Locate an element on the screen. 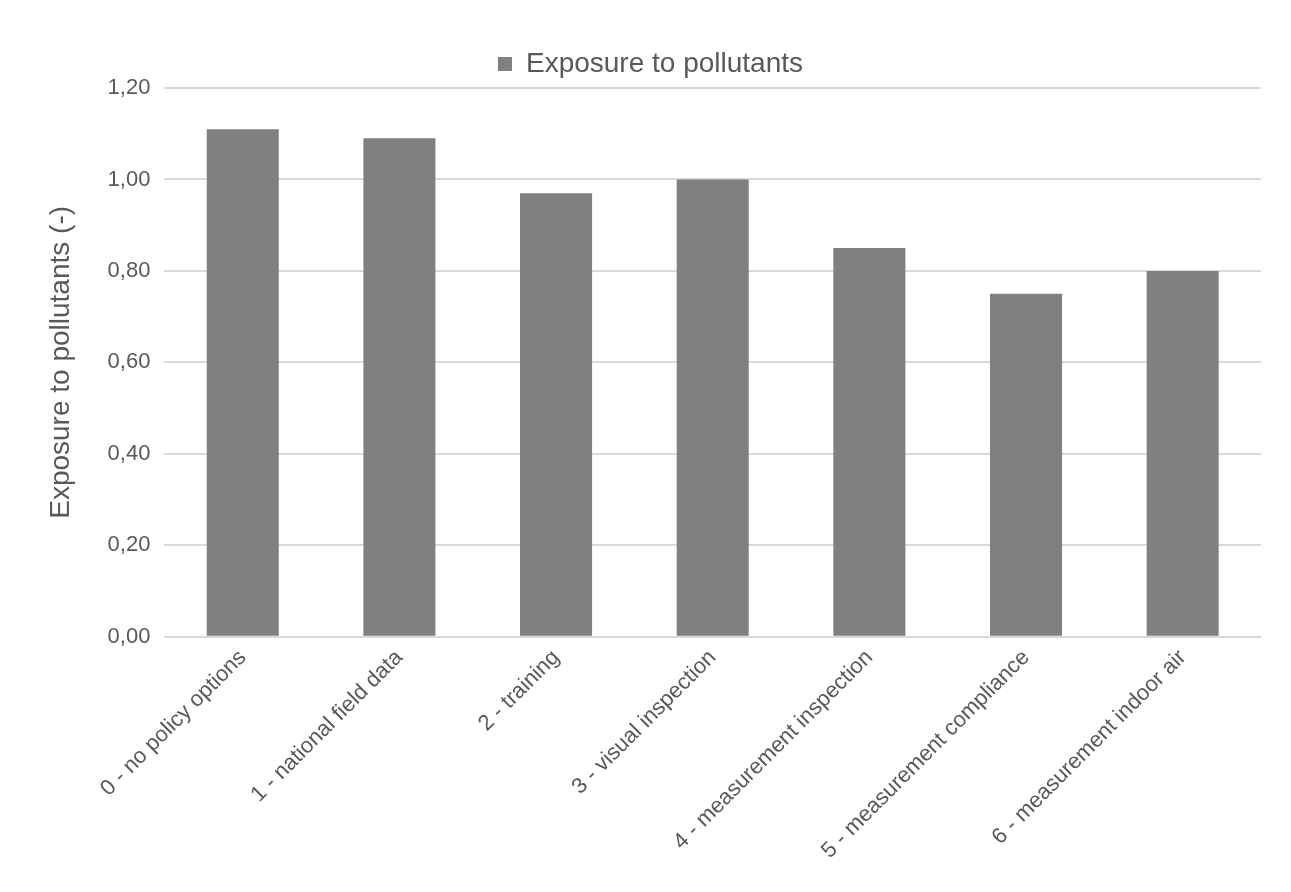 This screenshot has height=892, width=1291. legend-label: Exposure to pollutants is located at coordinates (664, 62).